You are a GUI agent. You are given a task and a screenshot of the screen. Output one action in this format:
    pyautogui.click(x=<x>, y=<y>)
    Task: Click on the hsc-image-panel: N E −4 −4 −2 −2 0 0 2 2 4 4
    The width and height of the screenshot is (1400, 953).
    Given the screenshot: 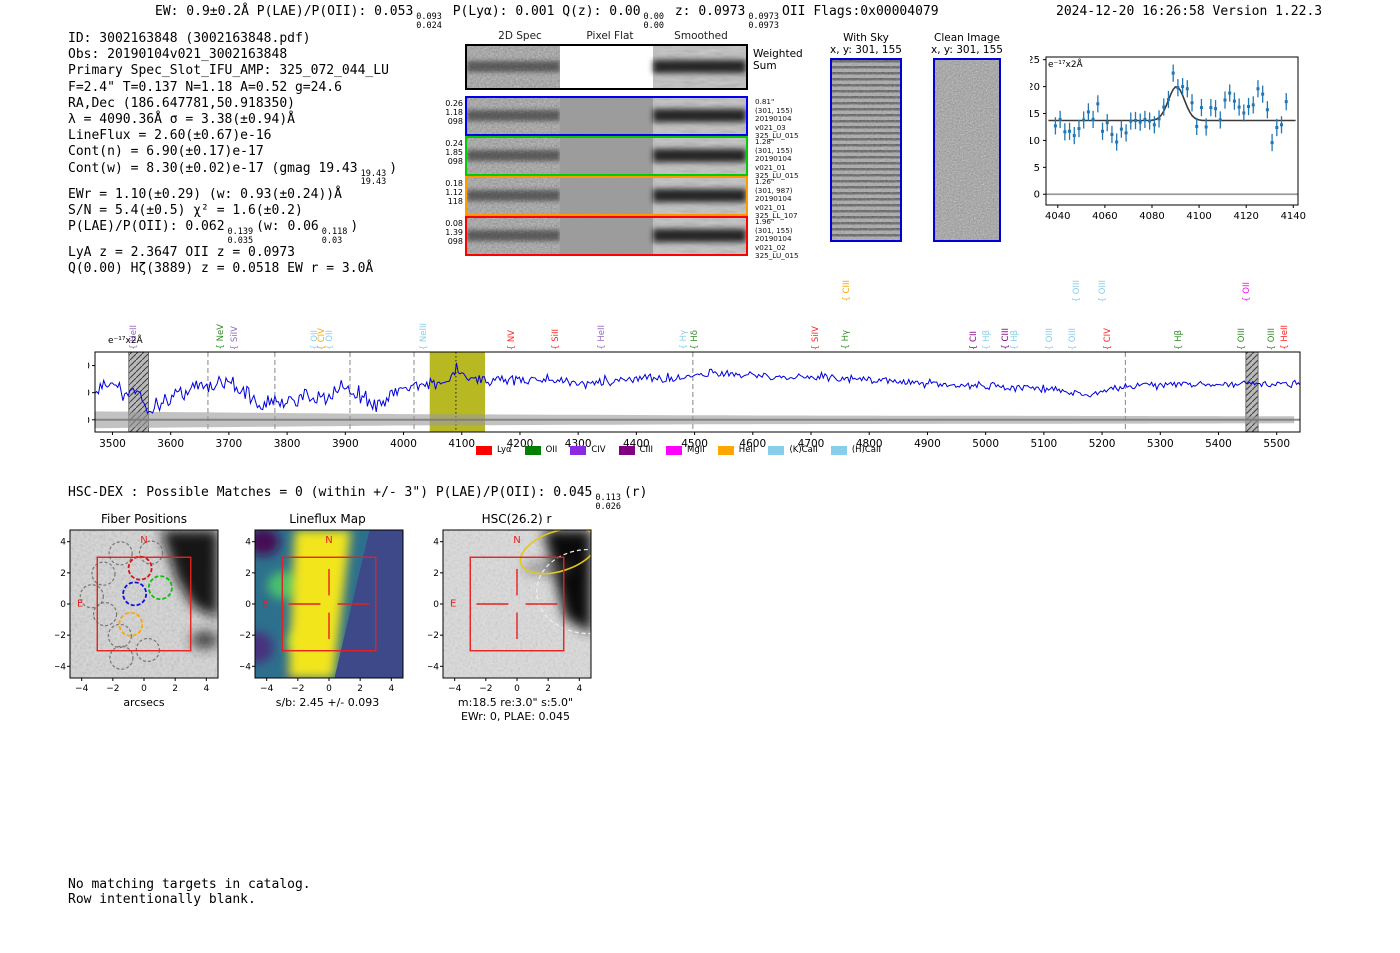 What is the action you would take?
    pyautogui.click(x=515, y=612)
    